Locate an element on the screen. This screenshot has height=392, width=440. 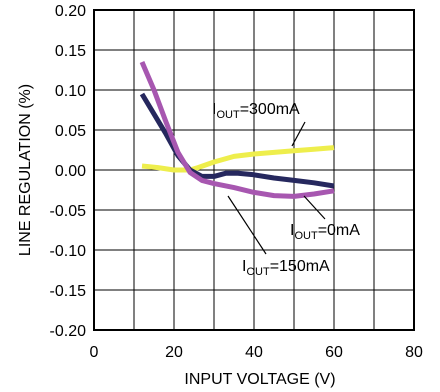
x-tick-label: 60 is located at coordinates (334, 352).